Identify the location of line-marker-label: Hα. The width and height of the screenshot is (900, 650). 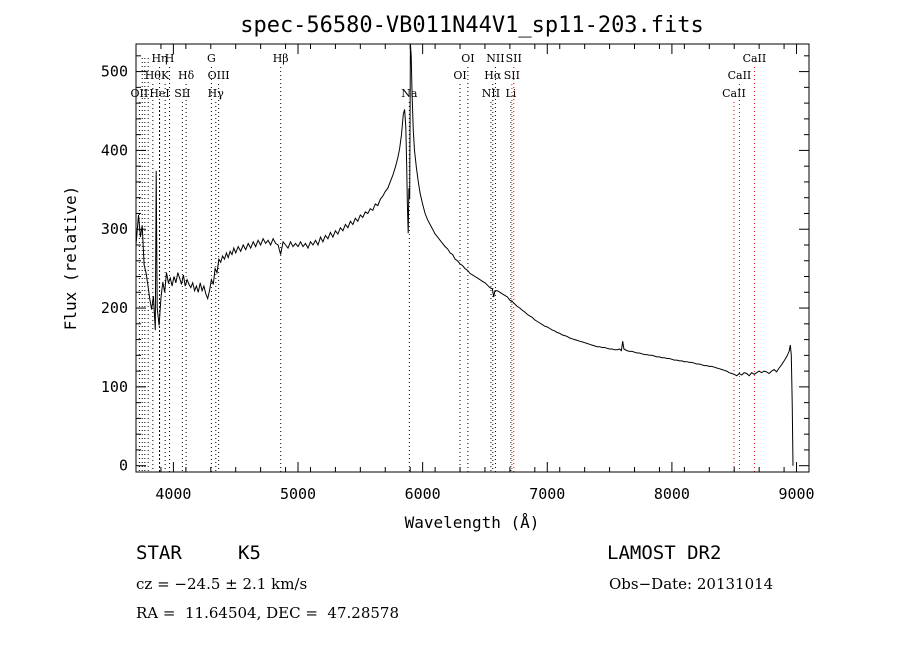
(493, 75).